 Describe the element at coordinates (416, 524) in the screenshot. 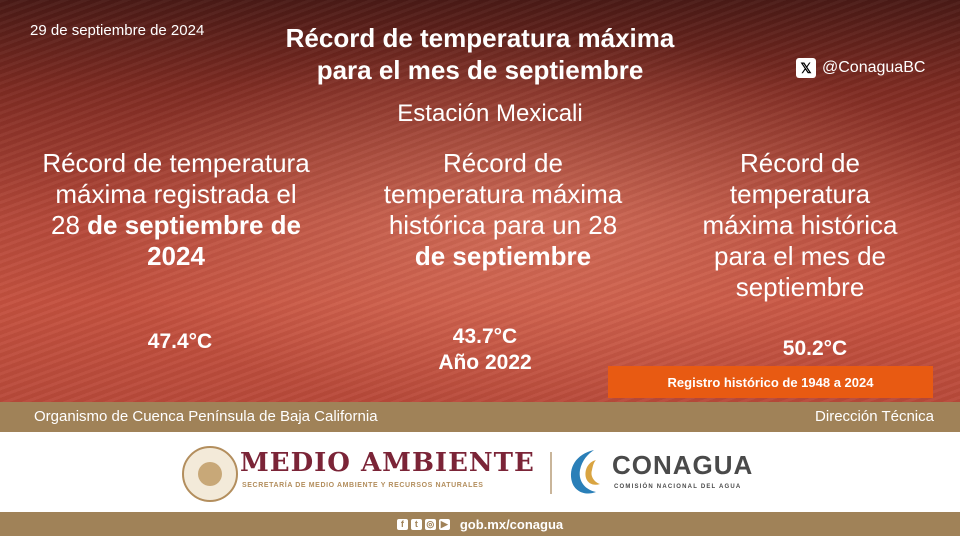

I see `twitter-icon: t` at that location.